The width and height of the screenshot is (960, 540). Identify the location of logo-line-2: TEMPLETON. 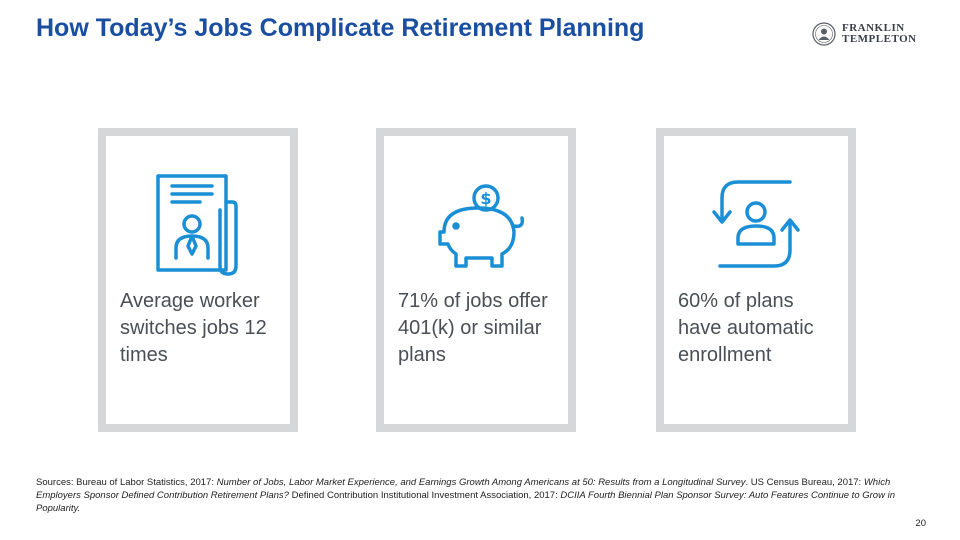
(879, 39).